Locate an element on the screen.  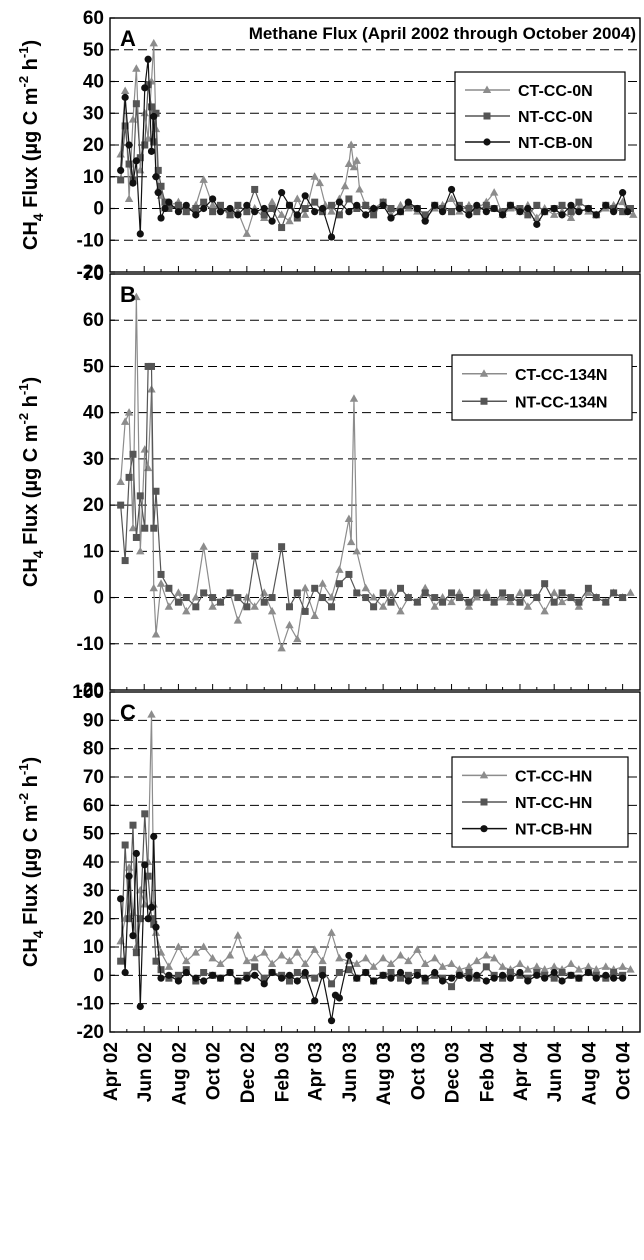
legend-item: CT-CC-HN is located at coordinates (527, 776).